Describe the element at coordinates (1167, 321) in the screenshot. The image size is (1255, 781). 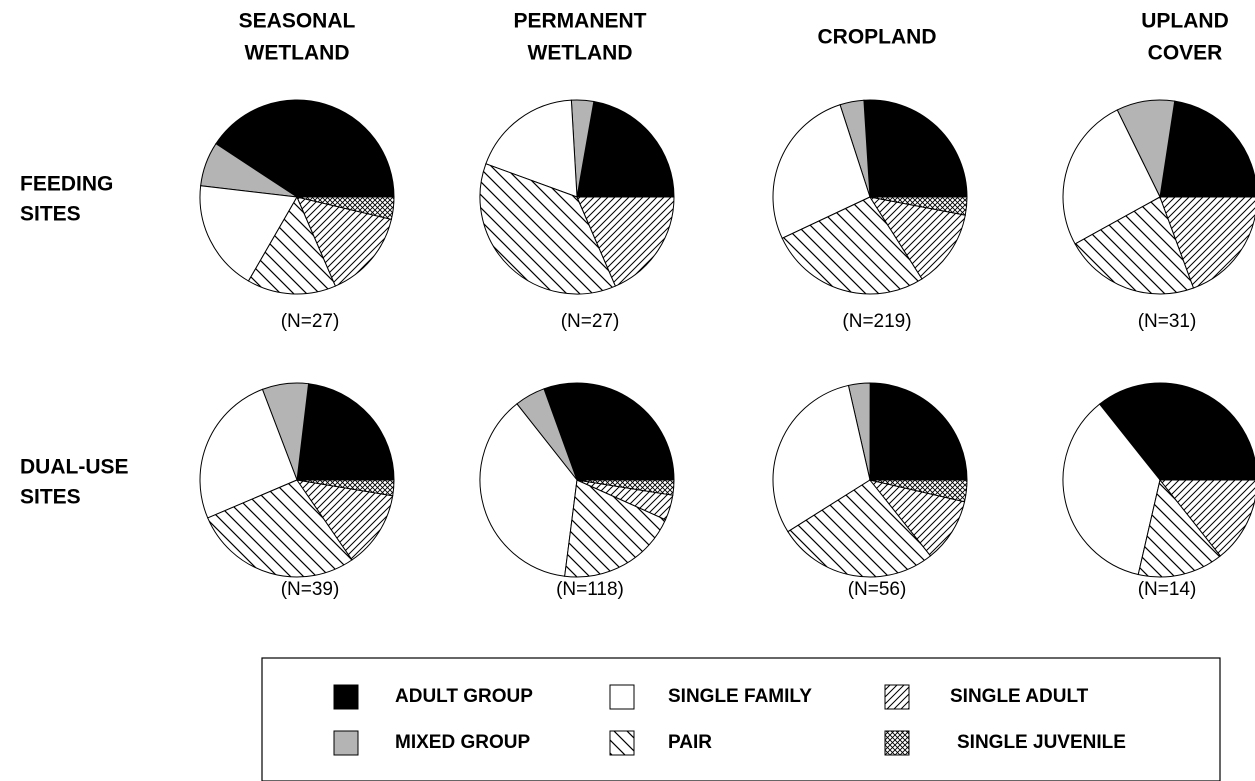
I see `n-label: (N=31)` at that location.